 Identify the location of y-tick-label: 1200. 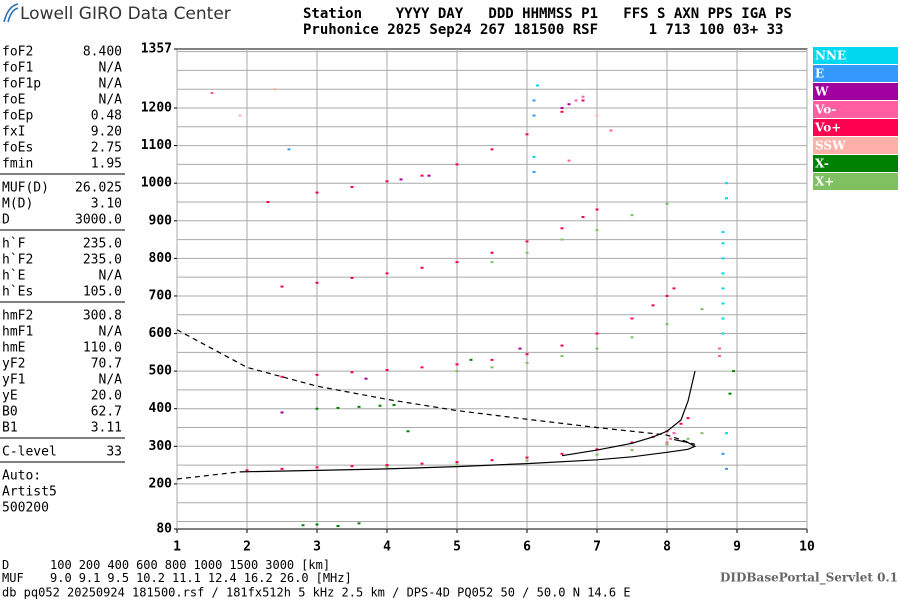
(156, 108).